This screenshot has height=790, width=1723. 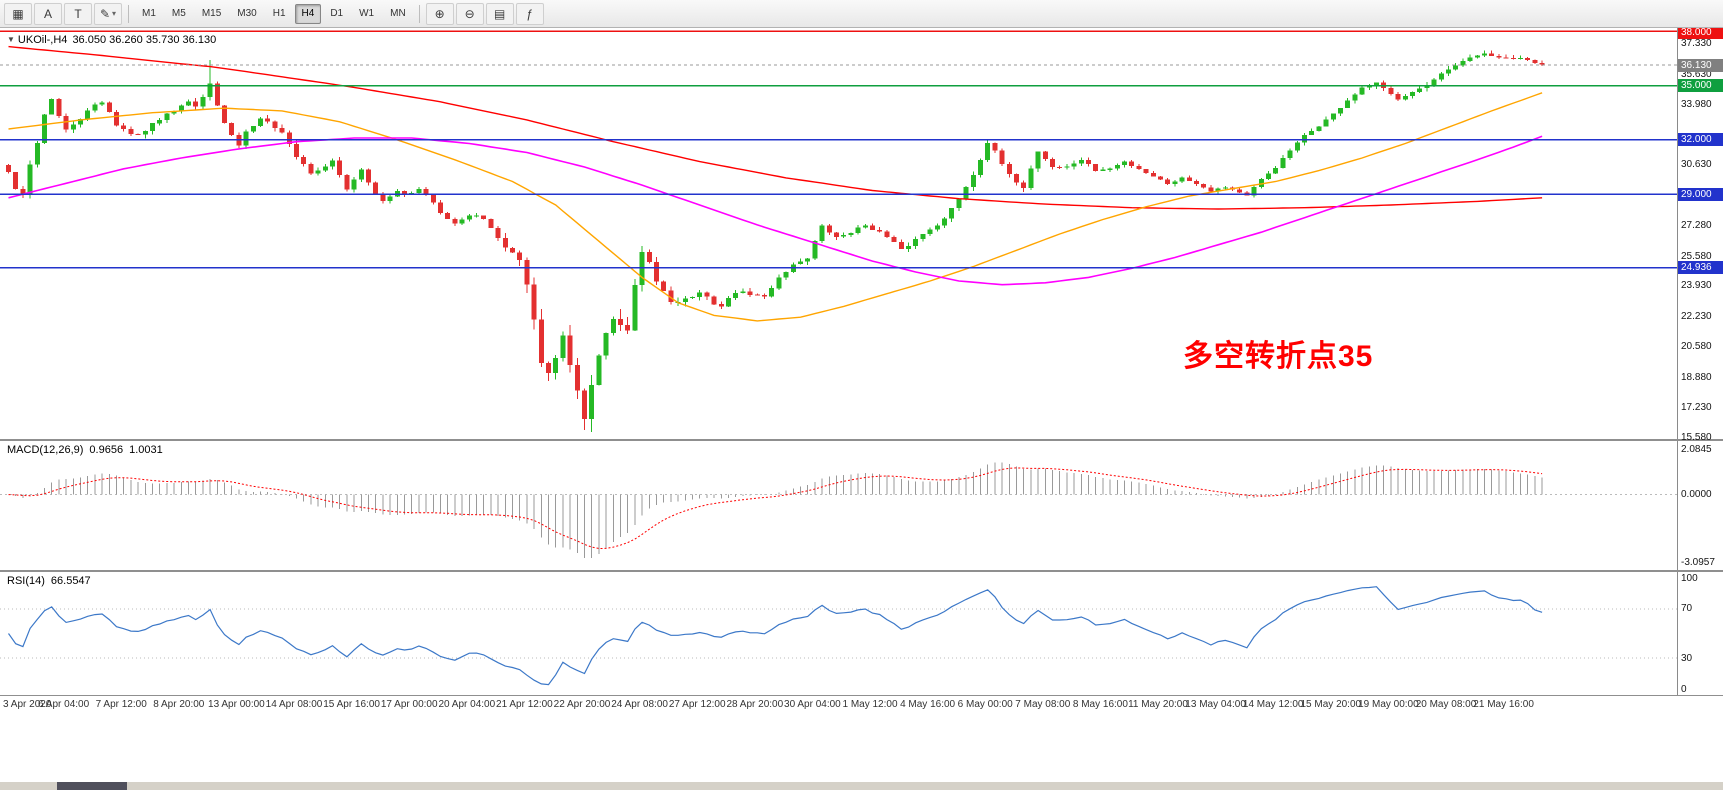 I want to click on tile-windows-button: ▤, so click(x=499, y=13).